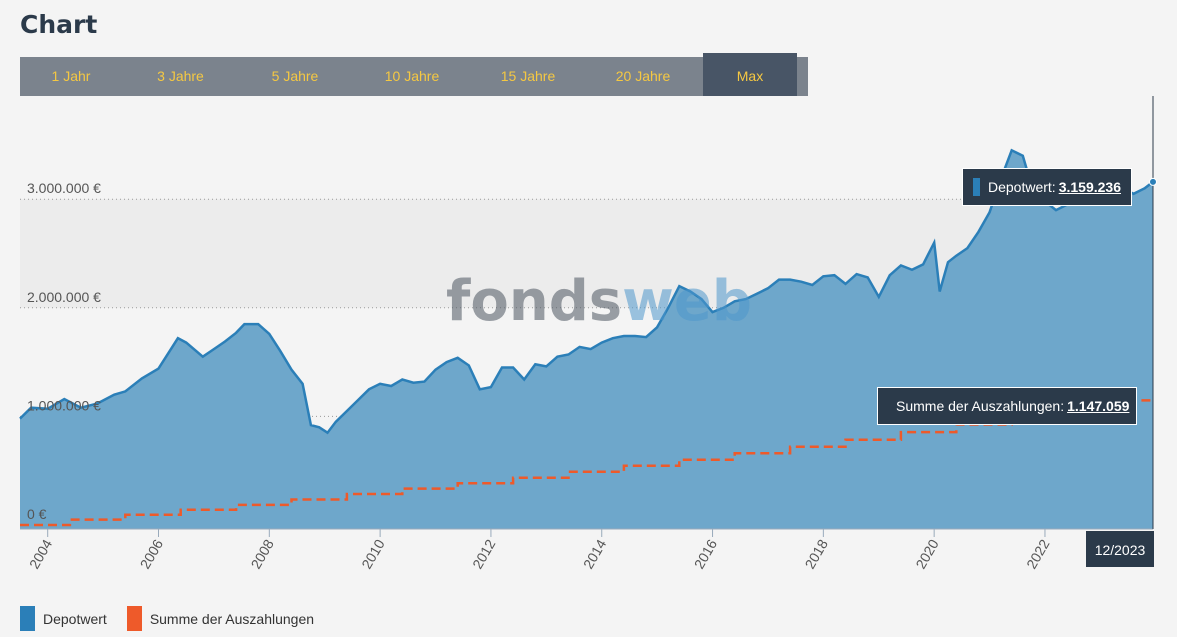 The height and width of the screenshot is (637, 1177). What do you see at coordinates (41, 553) in the screenshot?
I see `x-tick-label-0: 2004` at bounding box center [41, 553].